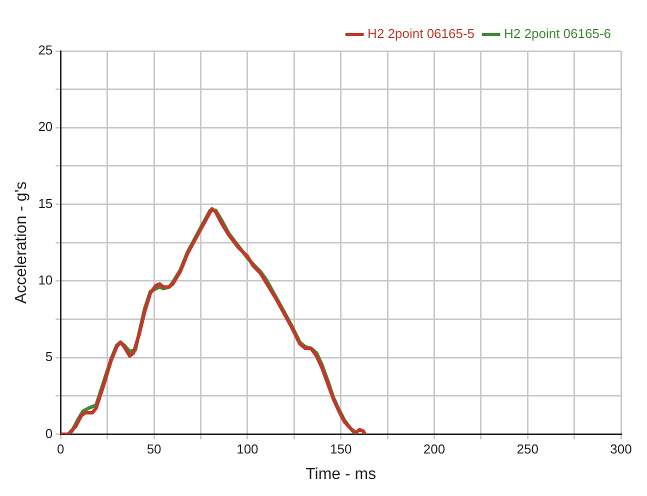 The height and width of the screenshot is (496, 647). Describe the element at coordinates (60, 449) in the screenshot. I see `x-tick-label: 0` at that location.